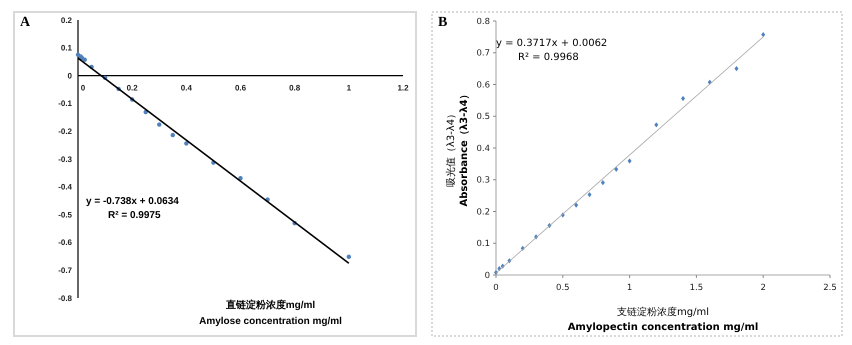 This screenshot has height=345, width=852. Describe the element at coordinates (295, 88) in the screenshot. I see `x-tick-label: 0.8` at that location.